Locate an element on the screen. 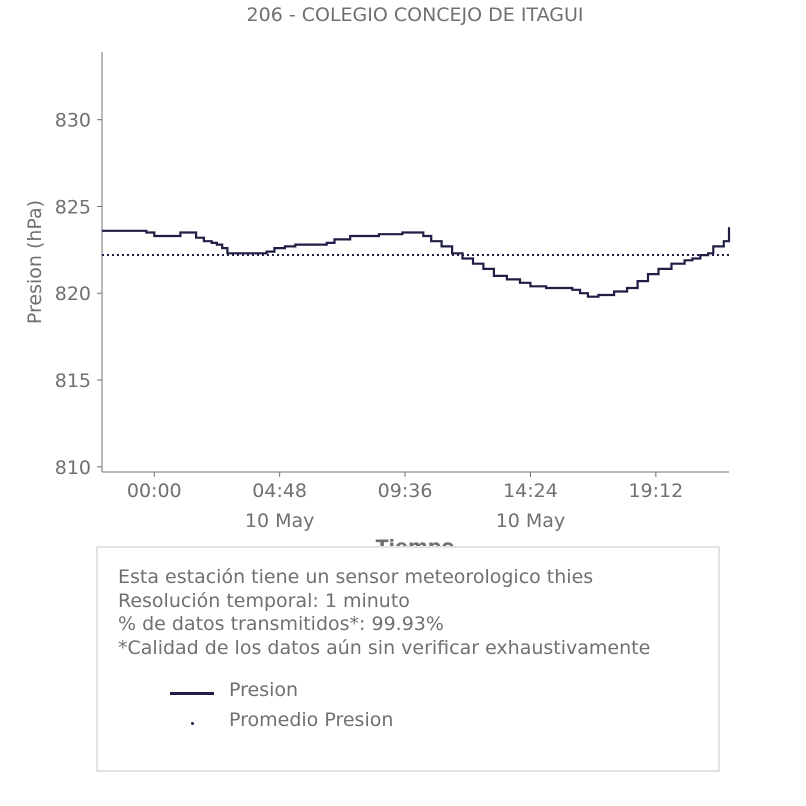 This screenshot has height=806, width=806. y-axis-label: Presion (hPa) is located at coordinates (35, 262).